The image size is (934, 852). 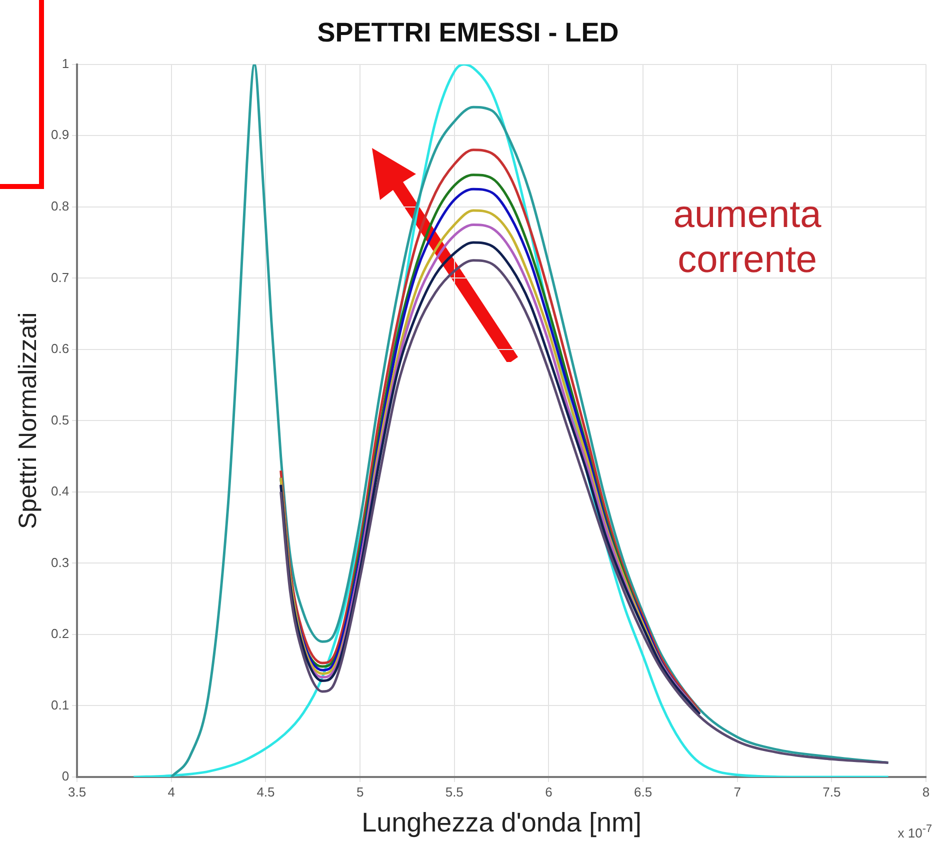 What do you see at coordinates (643, 792) in the screenshot?
I see `x-tick-label: 6.5` at bounding box center [643, 792].